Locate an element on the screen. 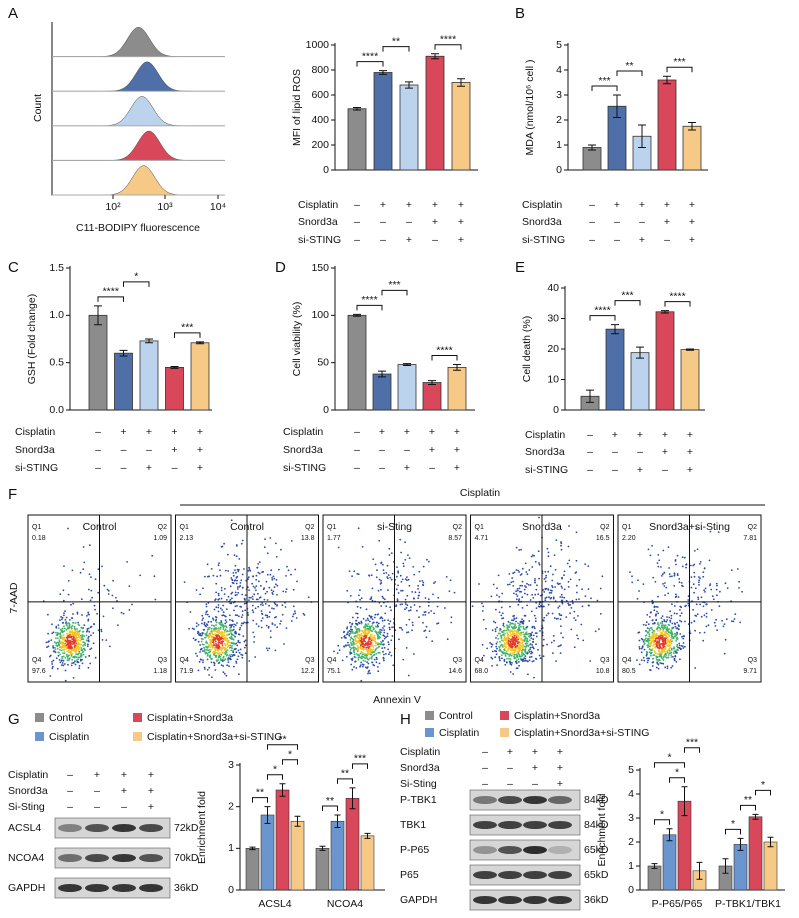  condition-mark: + is located at coordinates (407, 432).